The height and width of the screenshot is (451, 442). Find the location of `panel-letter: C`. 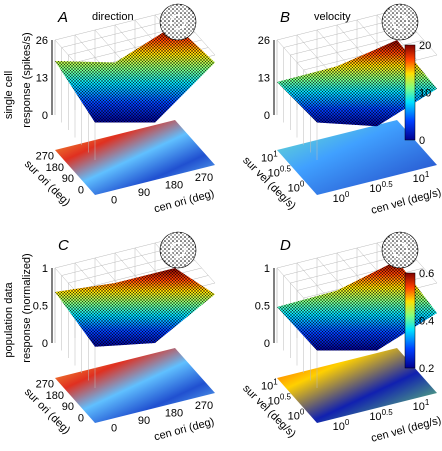

panel-letter: C is located at coordinates (63, 245).